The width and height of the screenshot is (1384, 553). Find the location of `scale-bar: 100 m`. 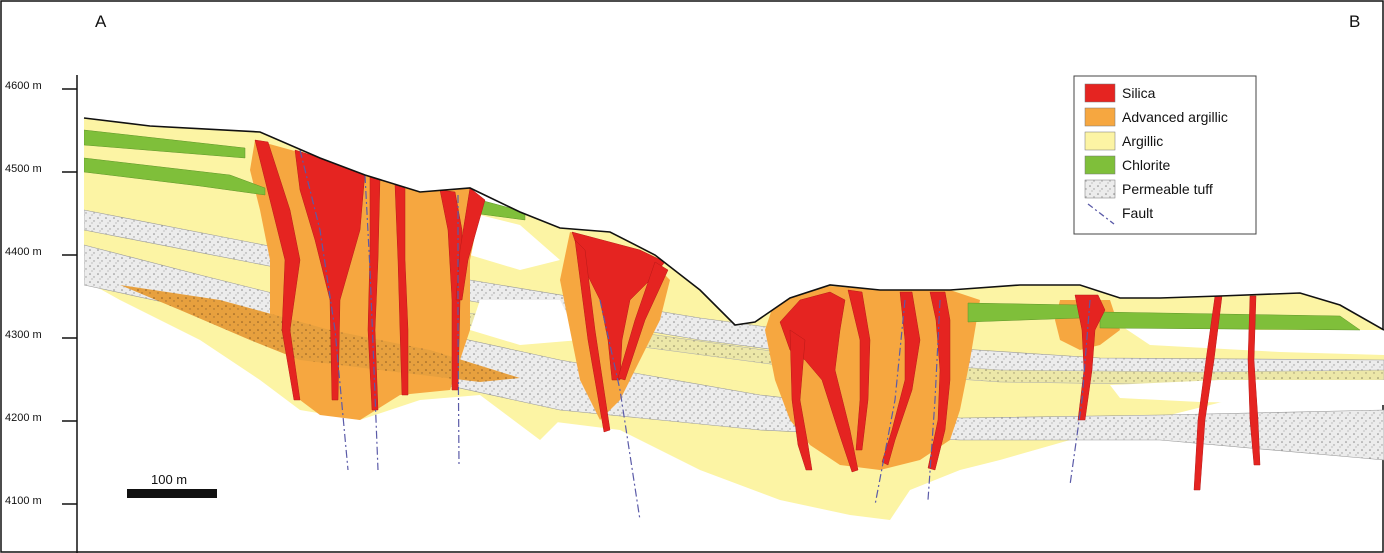

scale-bar: 100 m is located at coordinates (172, 485).